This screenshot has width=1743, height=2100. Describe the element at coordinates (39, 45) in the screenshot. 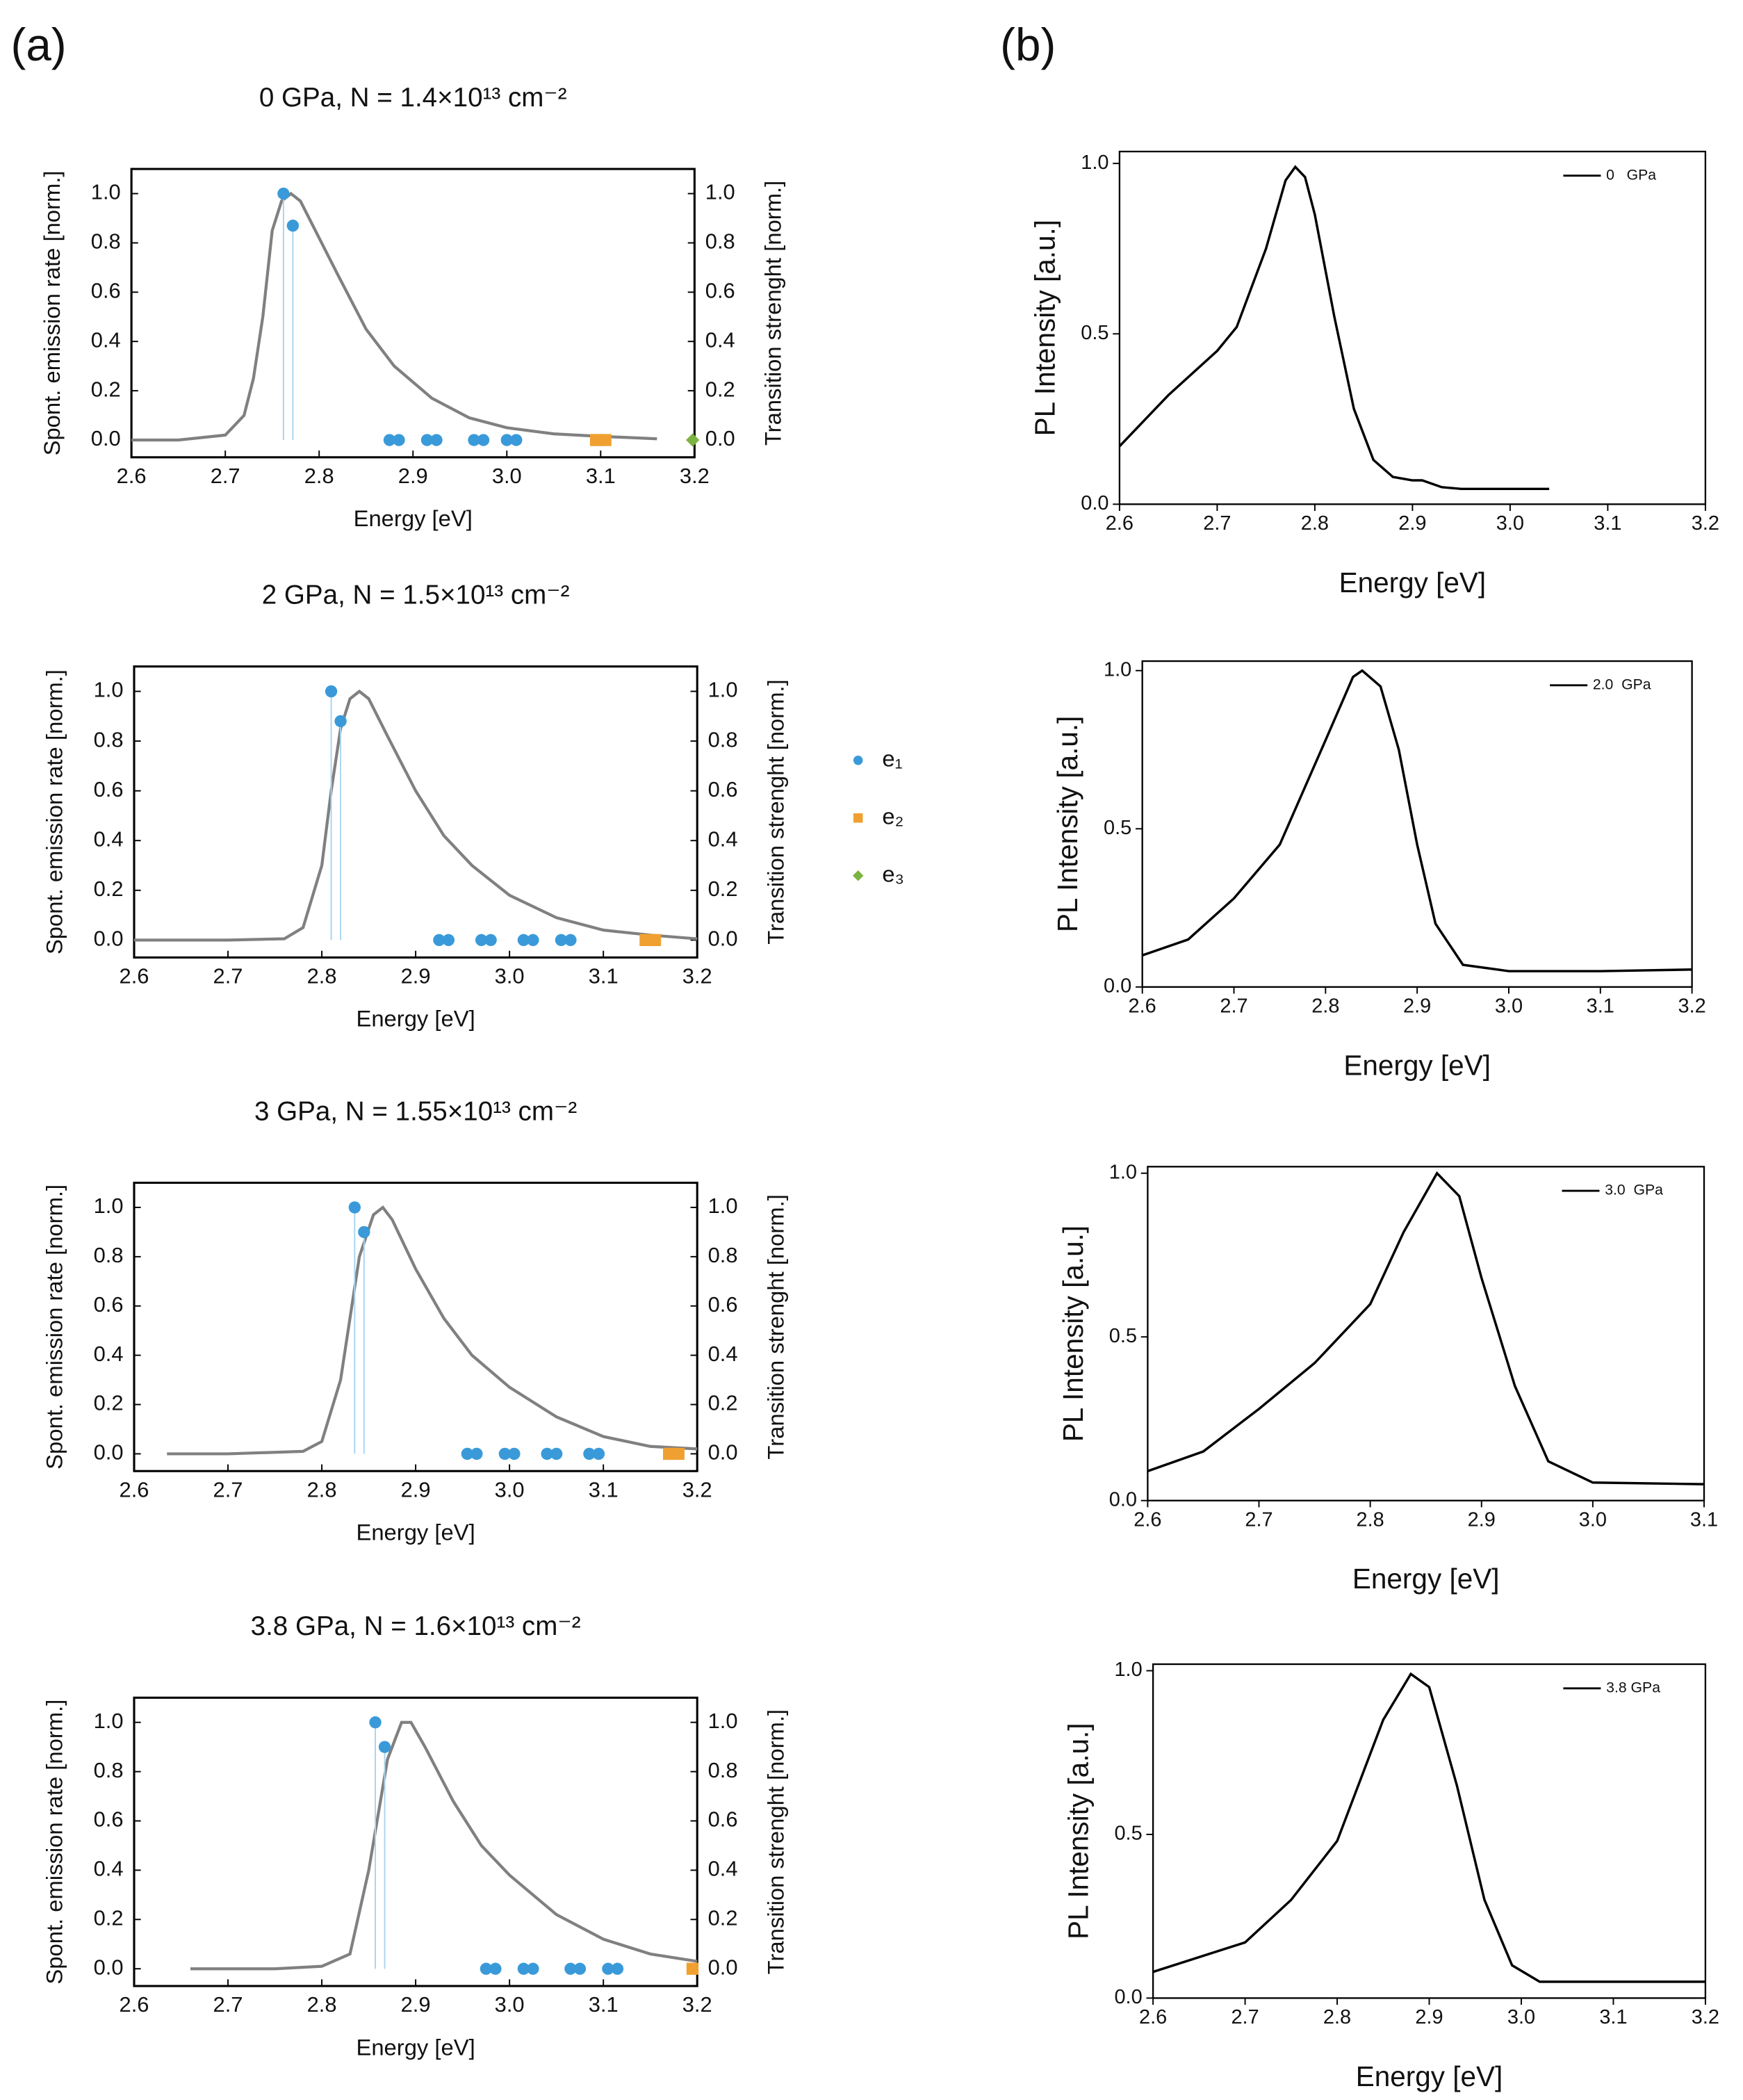

I see `panel-label: (a)` at that location.